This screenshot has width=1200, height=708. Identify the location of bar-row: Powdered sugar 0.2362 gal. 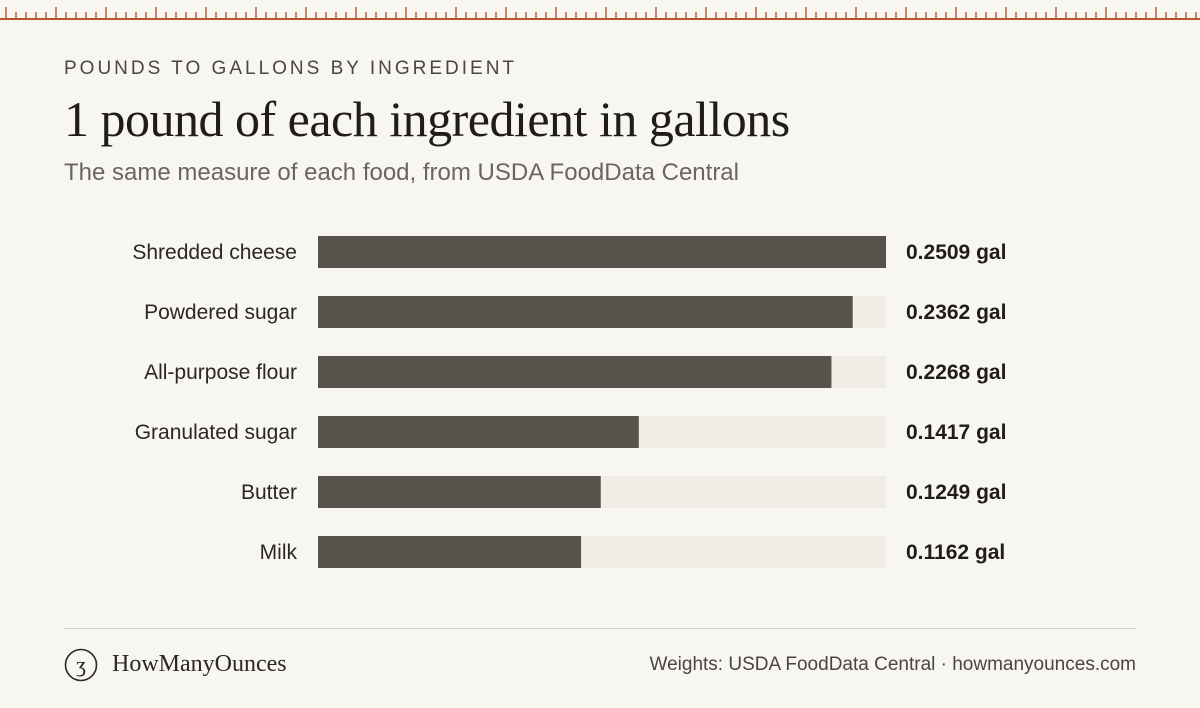
(575, 312).